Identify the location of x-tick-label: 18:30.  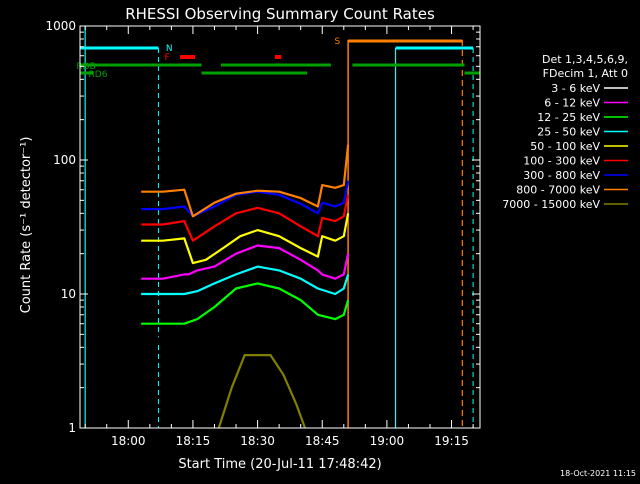
(257, 441).